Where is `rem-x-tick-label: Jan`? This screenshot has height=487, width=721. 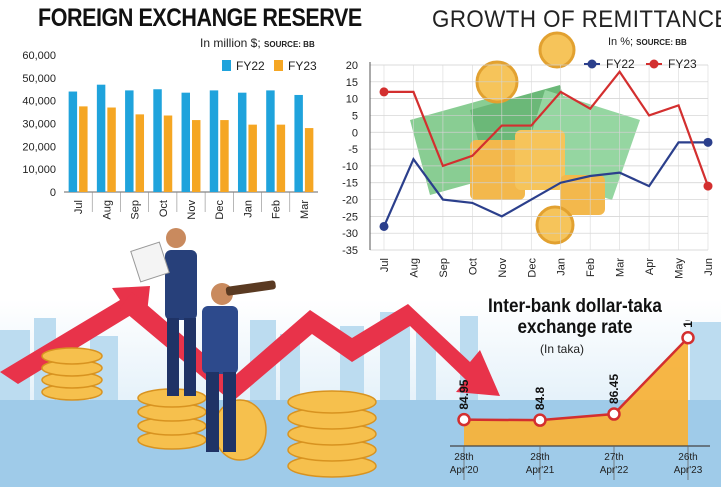 rem-x-tick-label: Jan is located at coordinates (562, 267).